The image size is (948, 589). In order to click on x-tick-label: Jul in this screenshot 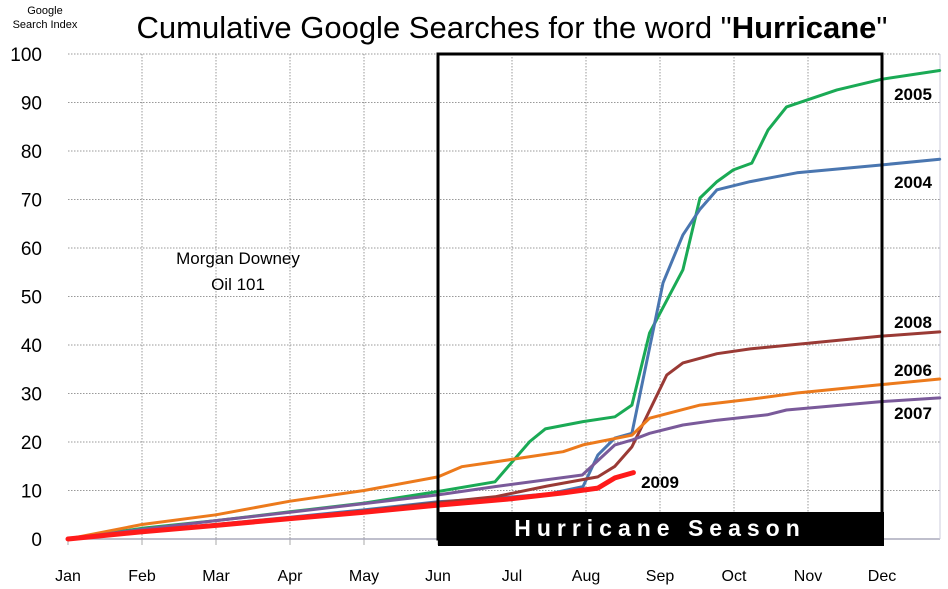, I will do `click(512, 576)`.